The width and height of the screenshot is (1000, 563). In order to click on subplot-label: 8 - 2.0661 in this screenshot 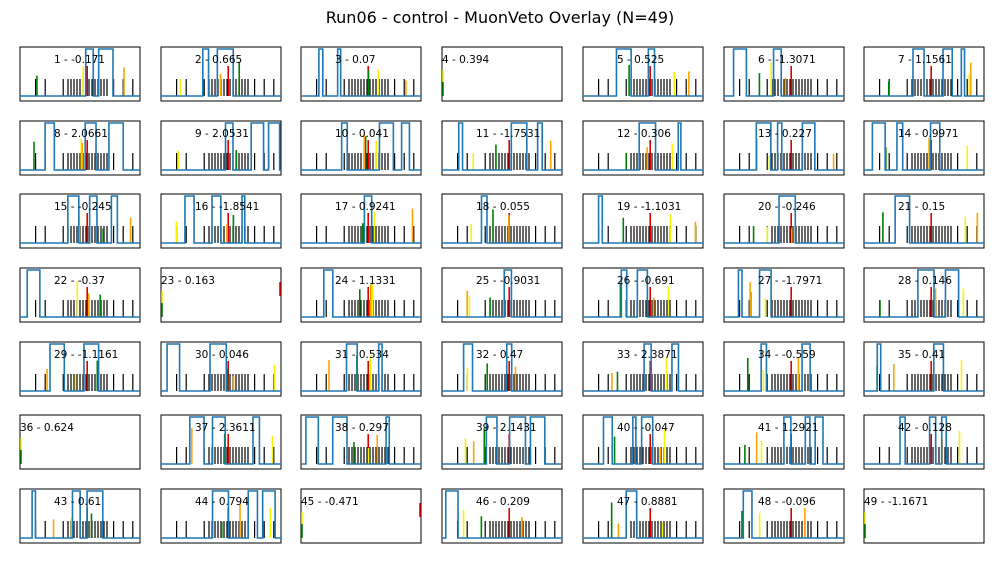, I will do `click(81, 134)`.